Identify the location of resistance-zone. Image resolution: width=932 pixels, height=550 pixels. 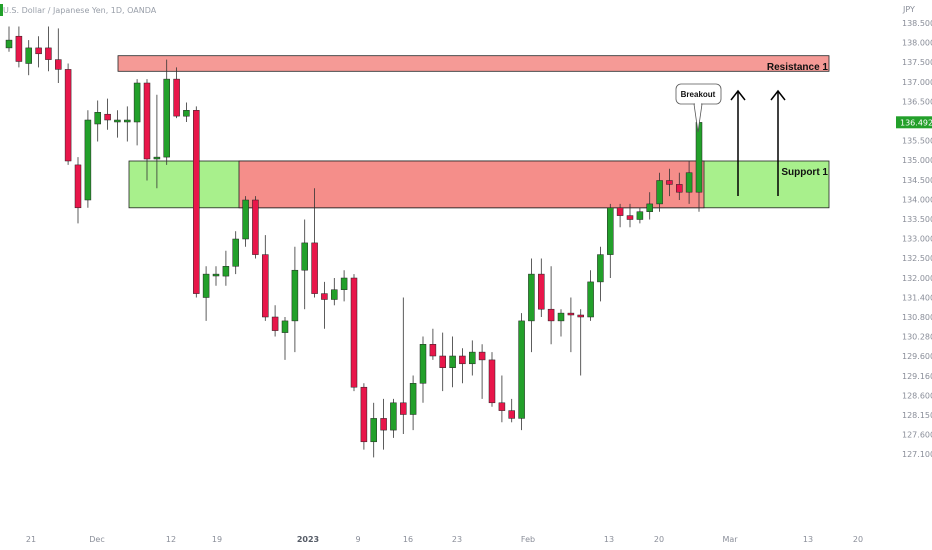
(473, 63).